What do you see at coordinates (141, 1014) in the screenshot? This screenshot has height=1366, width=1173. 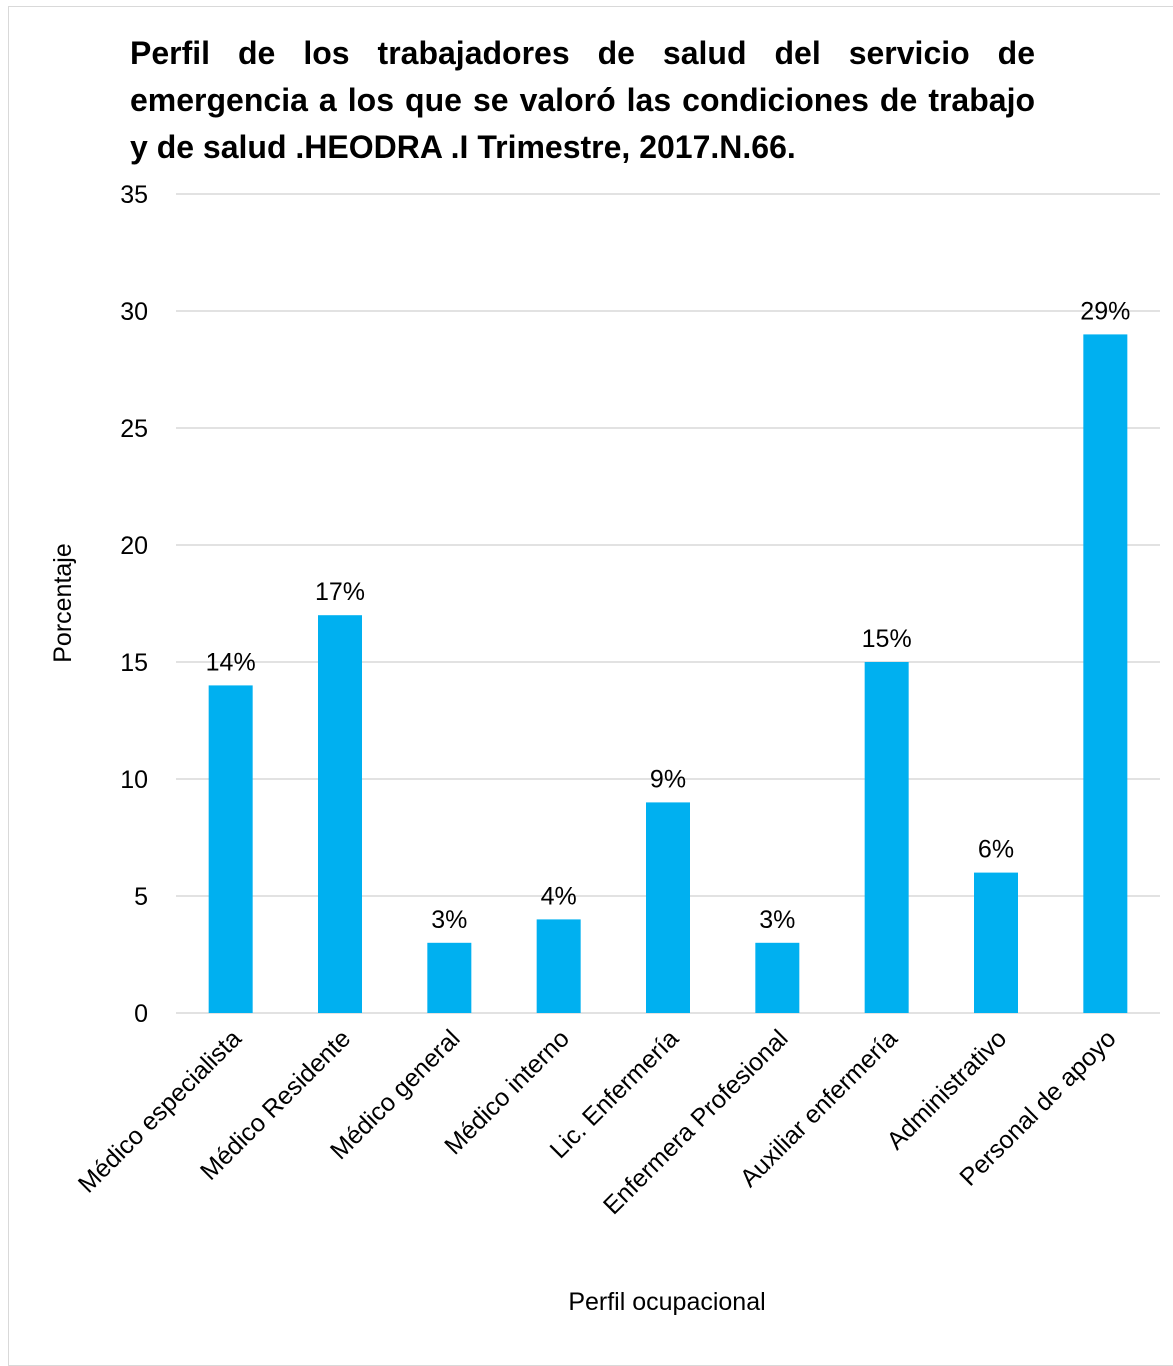 I see `y-tick-label: 0` at bounding box center [141, 1014].